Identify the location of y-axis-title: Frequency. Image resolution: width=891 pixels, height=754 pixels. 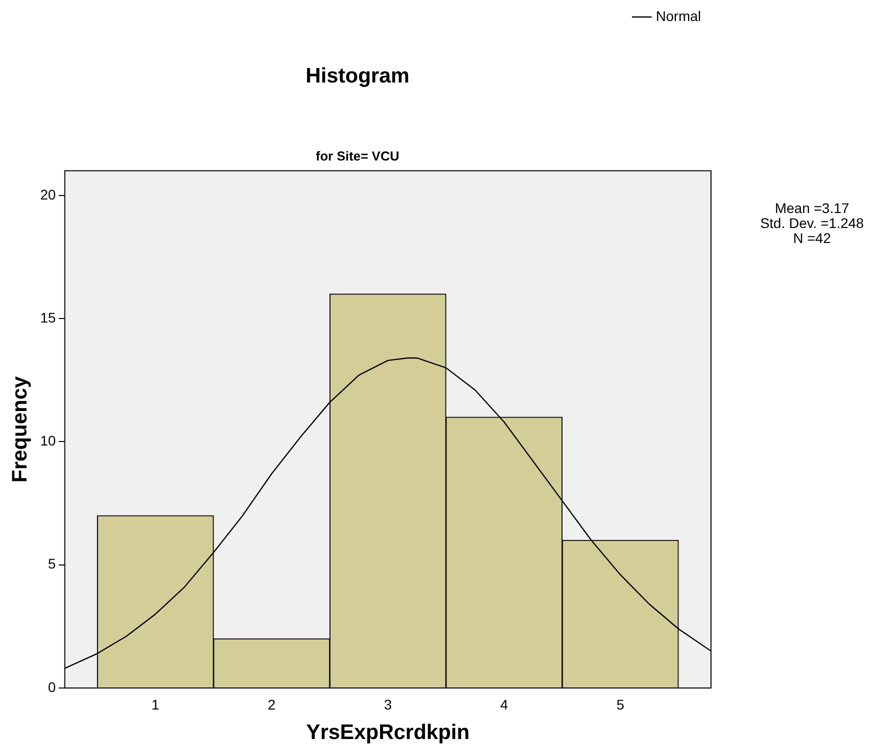
(20, 429).